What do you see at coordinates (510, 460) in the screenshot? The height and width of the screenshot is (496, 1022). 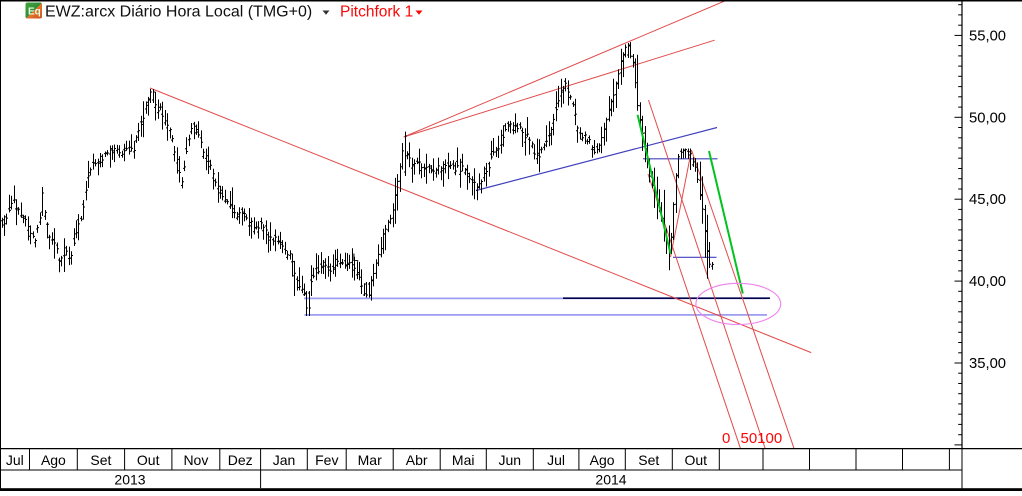 I see `svg-text: Jun` at bounding box center [510, 460].